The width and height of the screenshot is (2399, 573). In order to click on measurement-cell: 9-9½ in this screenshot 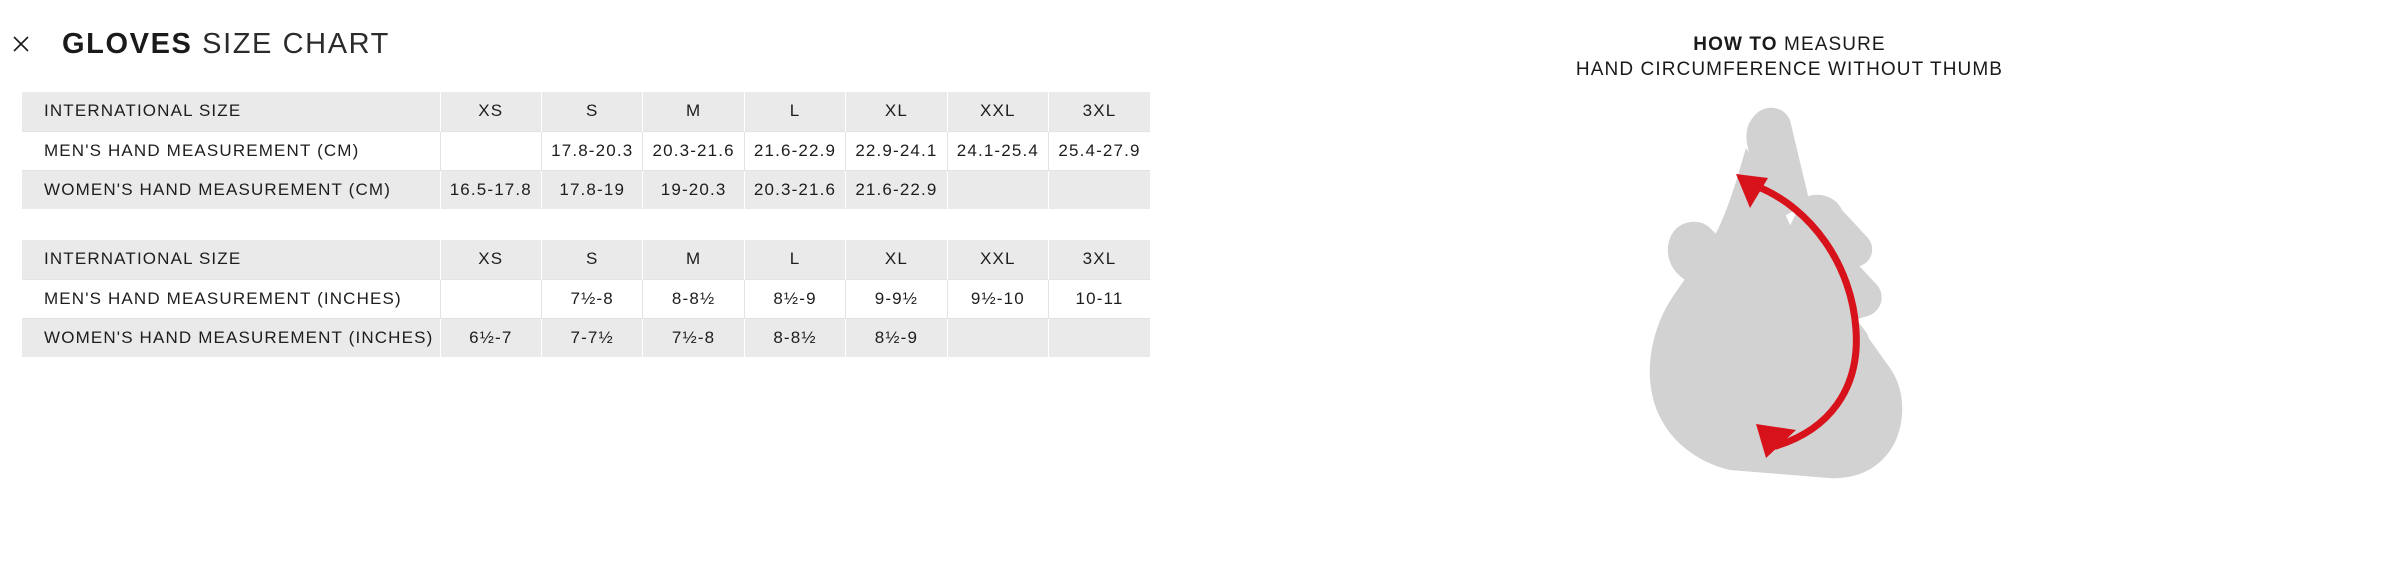, I will do `click(896, 298)`.